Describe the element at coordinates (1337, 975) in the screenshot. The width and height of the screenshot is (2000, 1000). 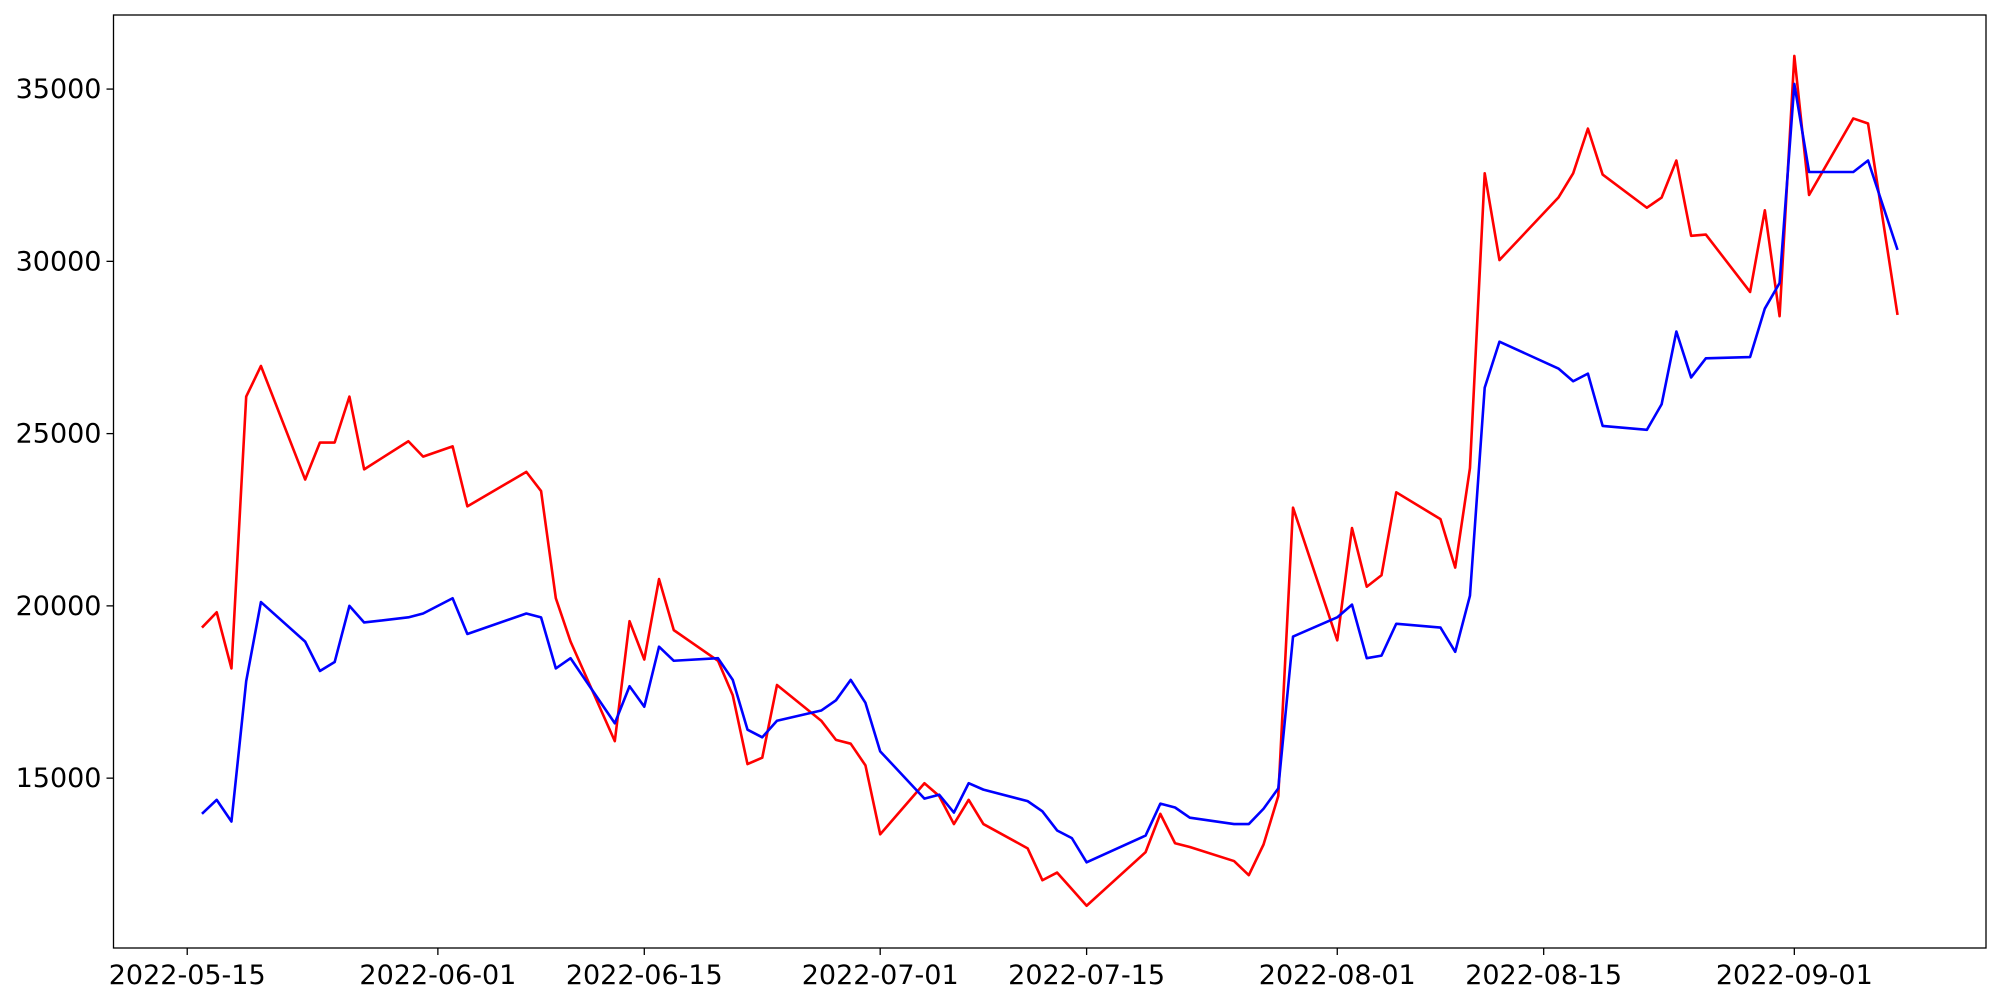
I see `x-tick-label: 2022-08-01` at that location.